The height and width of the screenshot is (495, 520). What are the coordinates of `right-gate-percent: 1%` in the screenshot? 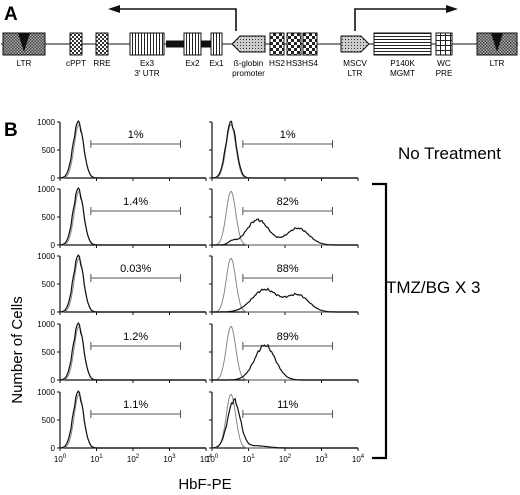 It's located at (288, 135).